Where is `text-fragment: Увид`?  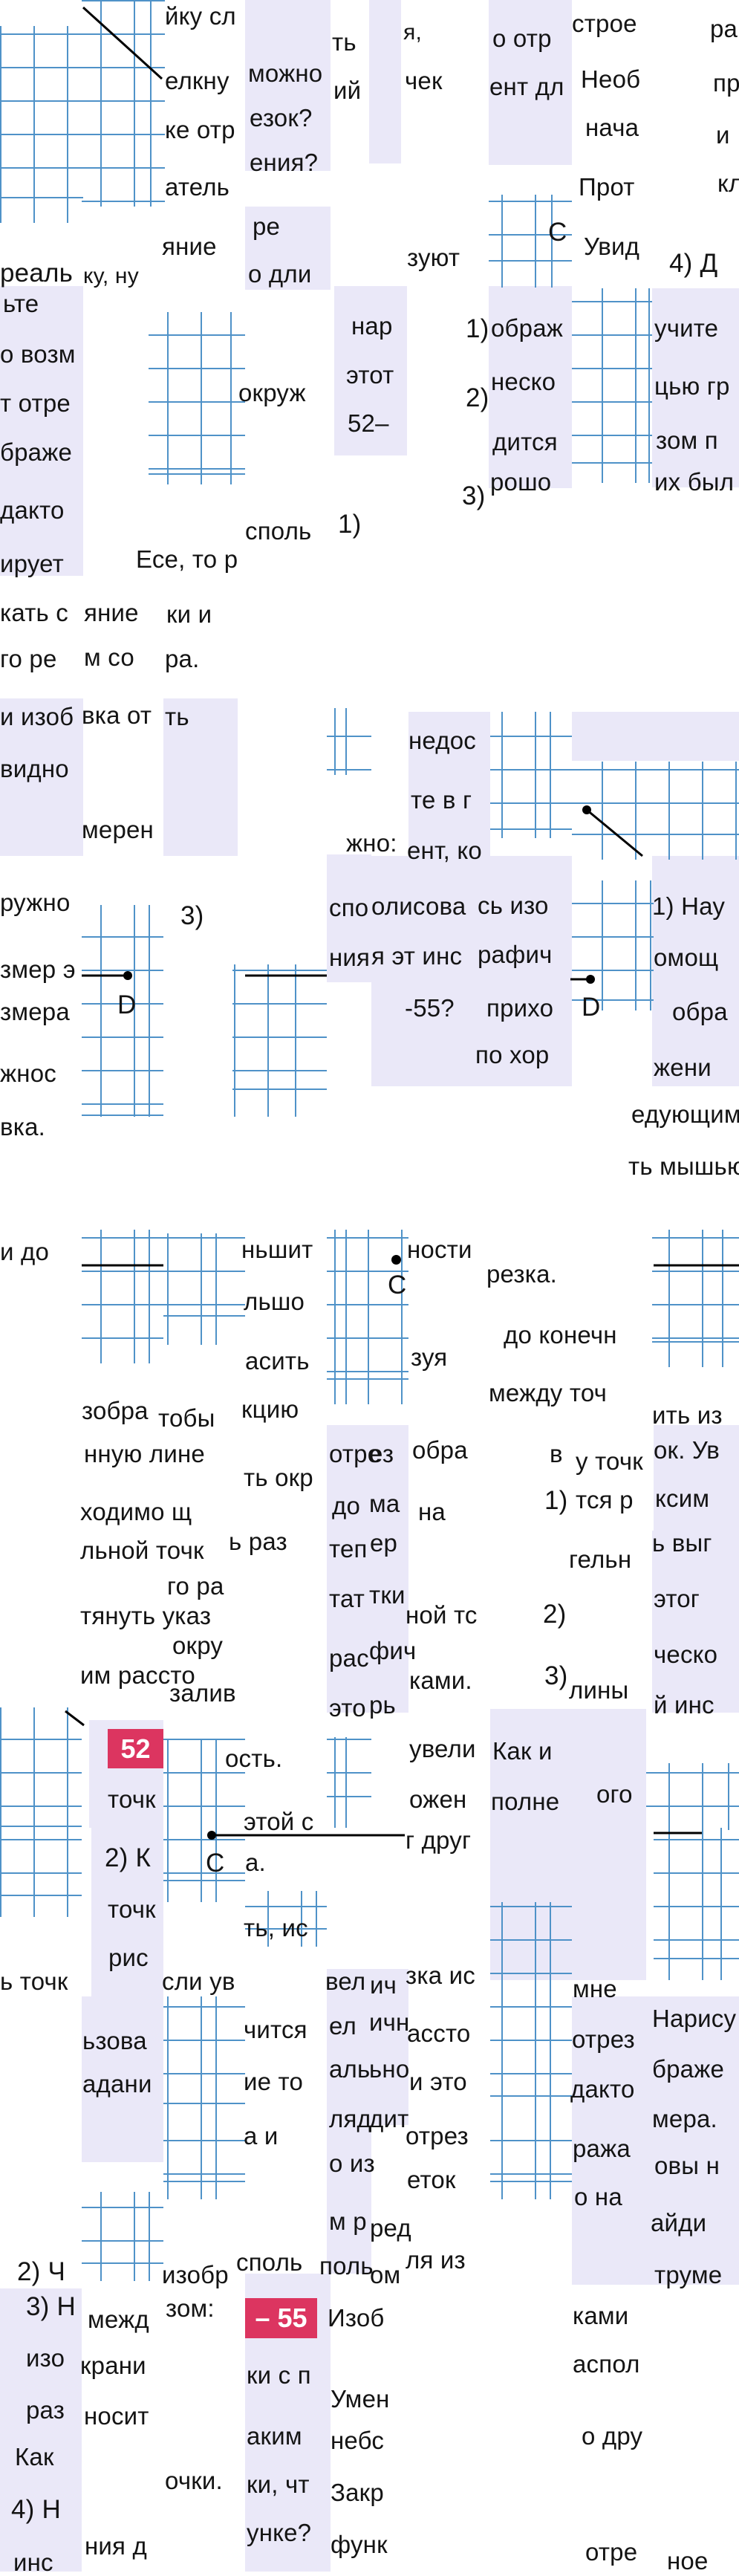 text-fragment: Увид is located at coordinates (612, 246).